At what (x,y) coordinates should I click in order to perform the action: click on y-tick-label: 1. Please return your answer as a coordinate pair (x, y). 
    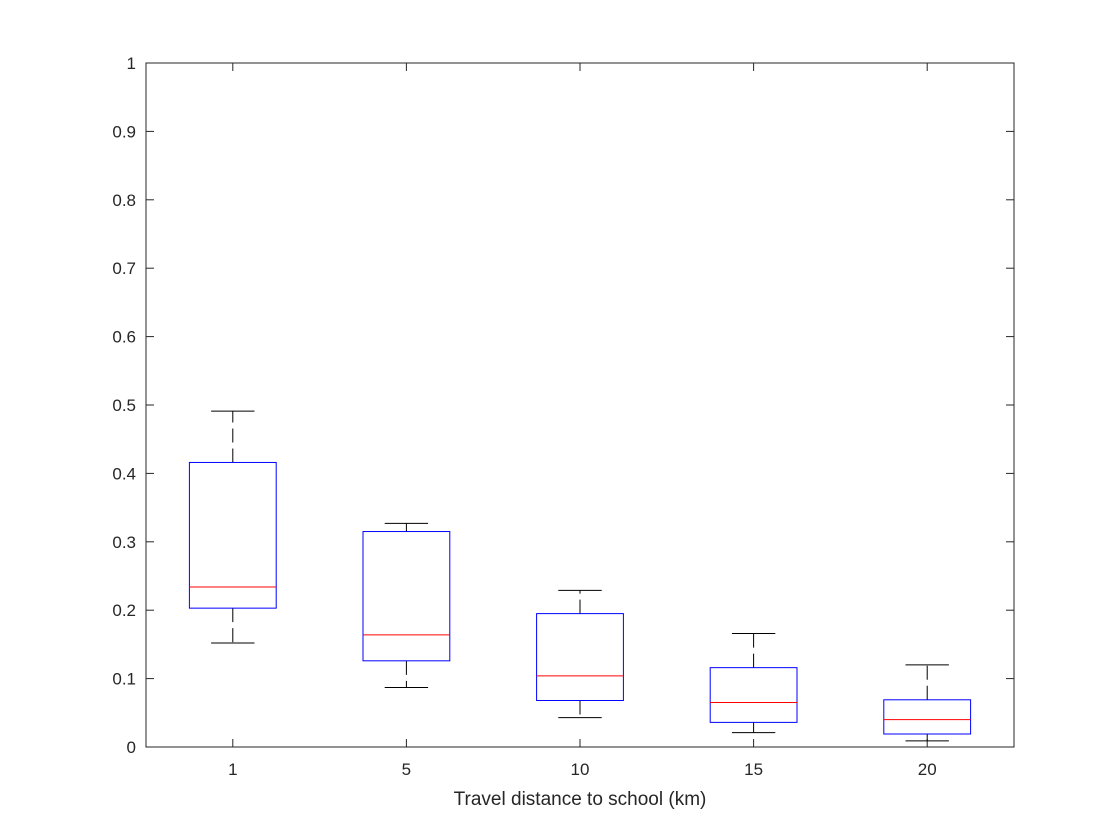
    Looking at the image, I should click on (131, 63).